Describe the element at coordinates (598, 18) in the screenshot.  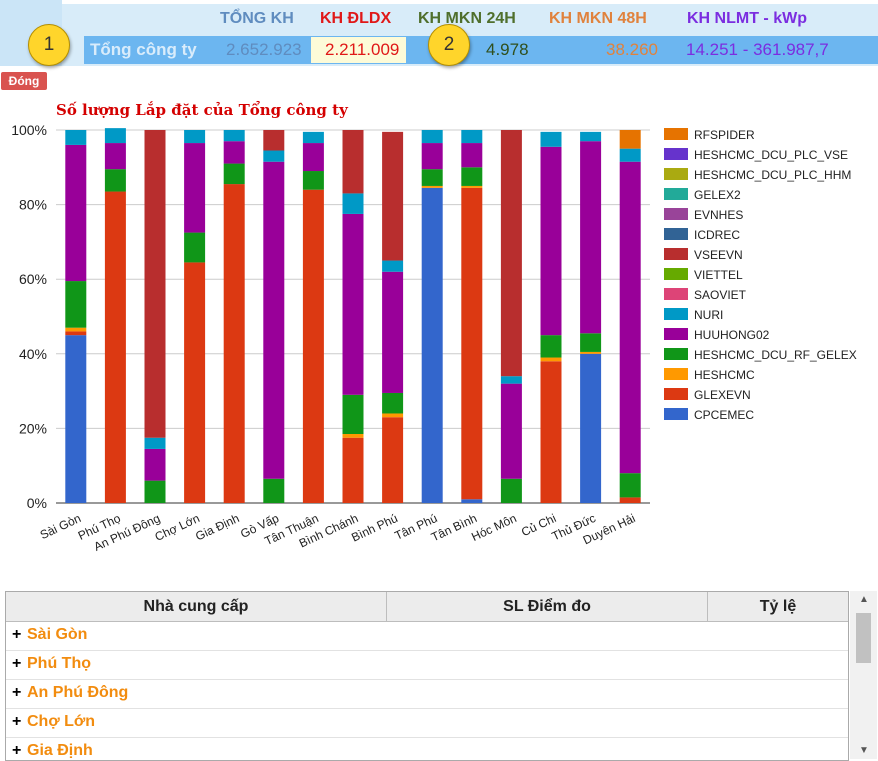
I see `header-kh-mkn-48h: KH MKN 48H` at that location.